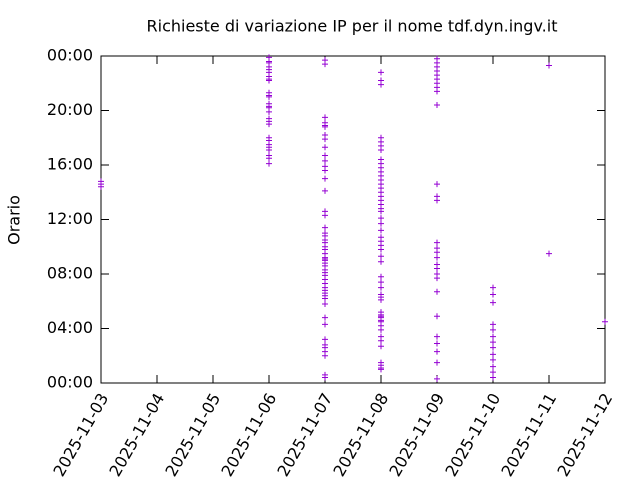  I want to click on y-axis-label: Orario, so click(14, 220).